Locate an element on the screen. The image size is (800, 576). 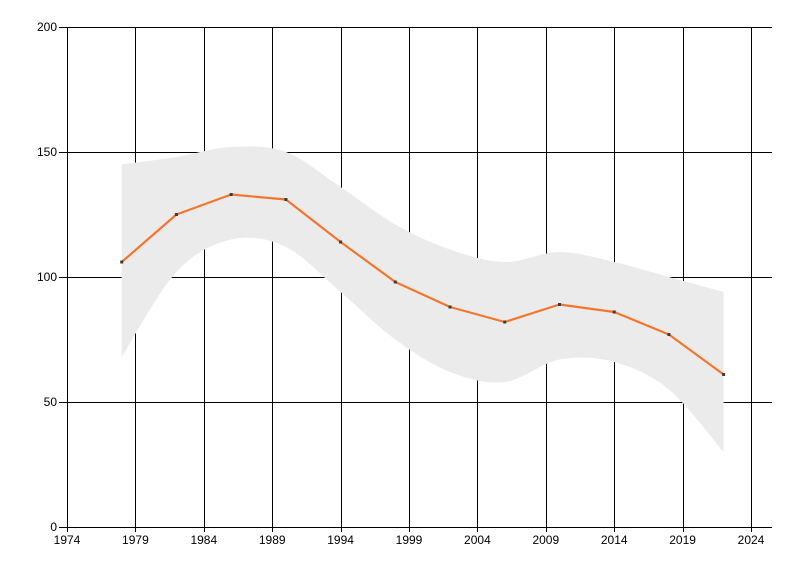
y-tick-label: 100 is located at coordinates (47, 277).